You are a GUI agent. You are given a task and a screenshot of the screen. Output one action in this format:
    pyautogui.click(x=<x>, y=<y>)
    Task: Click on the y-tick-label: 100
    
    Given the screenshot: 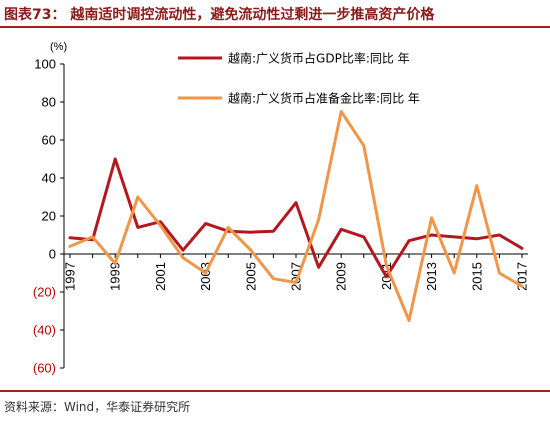 What is the action you would take?
    pyautogui.click(x=45, y=64)
    